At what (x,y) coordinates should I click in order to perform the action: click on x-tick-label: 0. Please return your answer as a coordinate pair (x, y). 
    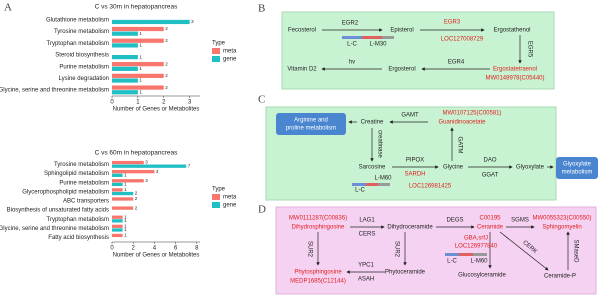
    Looking at the image, I should click on (112, 103).